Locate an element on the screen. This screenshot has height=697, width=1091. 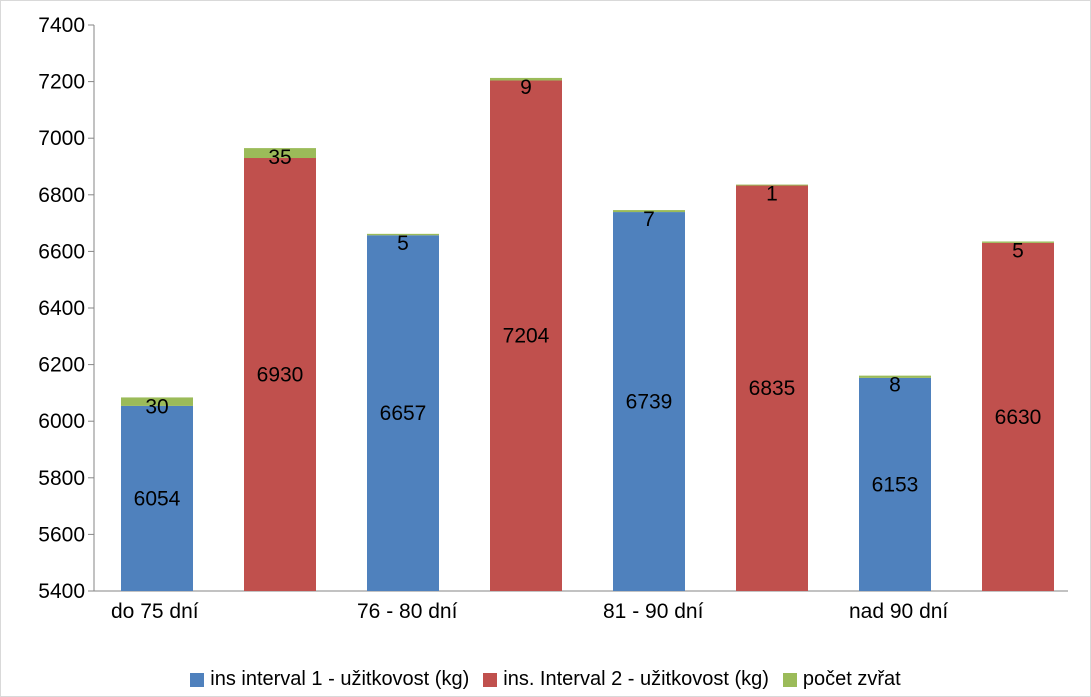
bar-value-label: 6835 is located at coordinates (772, 388).